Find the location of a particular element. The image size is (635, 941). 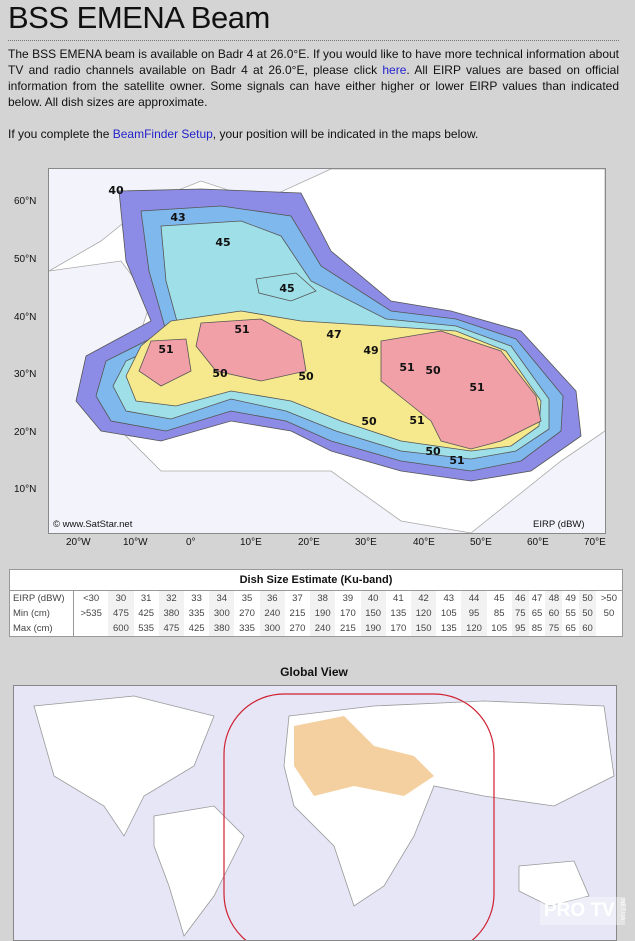

table-cell: 31 is located at coordinates (146, 598).